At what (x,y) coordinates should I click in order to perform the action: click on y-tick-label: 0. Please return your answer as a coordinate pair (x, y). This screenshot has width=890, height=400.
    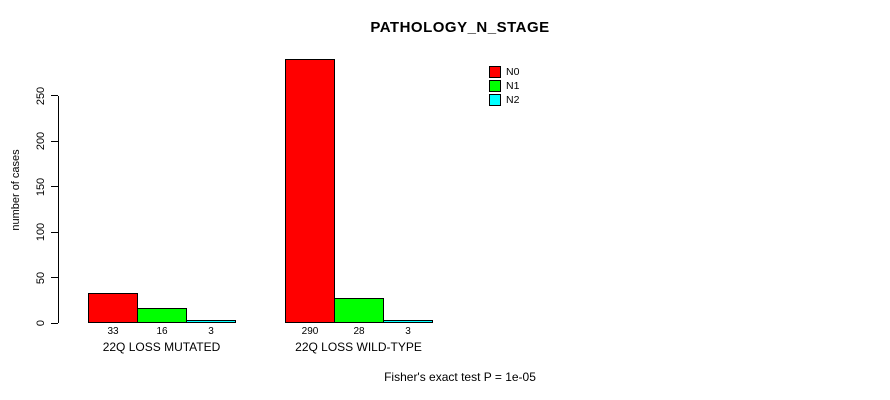
    Looking at the image, I should click on (41, 323).